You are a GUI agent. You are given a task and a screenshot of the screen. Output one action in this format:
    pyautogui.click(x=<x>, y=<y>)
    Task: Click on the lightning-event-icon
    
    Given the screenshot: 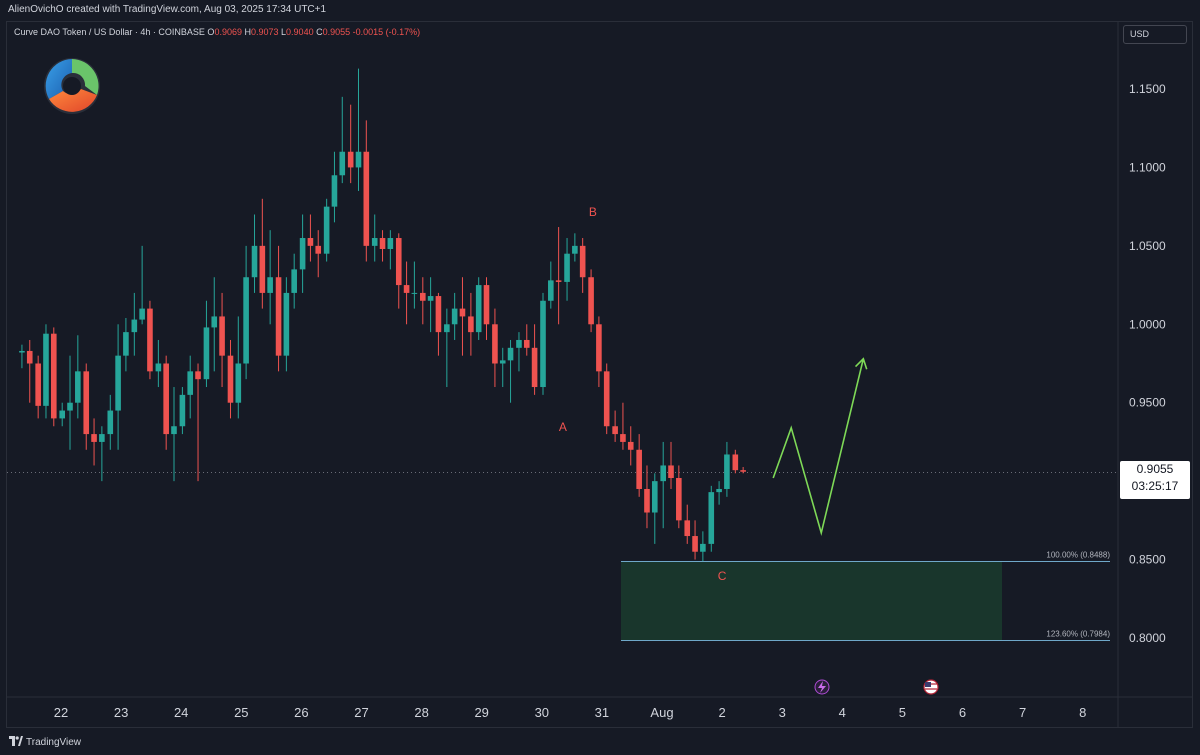 What is the action you would take?
    pyautogui.click(x=822, y=687)
    